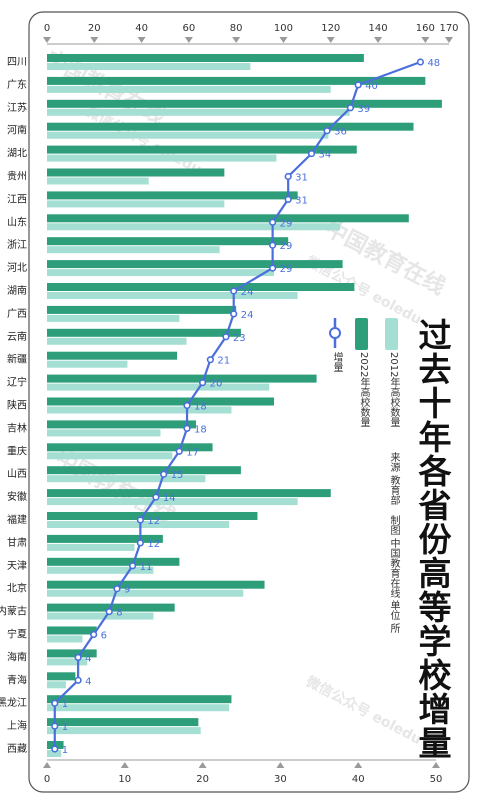  Describe the element at coordinates (433, 63) in the screenshot. I see `increment-data-label: 48` at that location.